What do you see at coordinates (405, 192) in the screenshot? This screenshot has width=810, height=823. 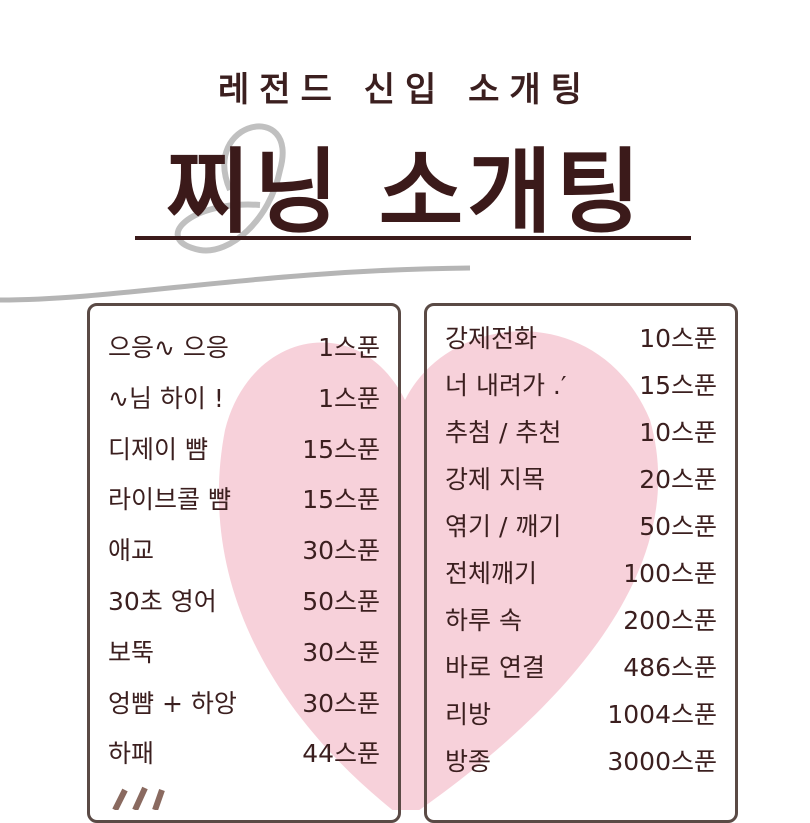 I see `page-title: 찌닝 소개팅` at bounding box center [405, 192].